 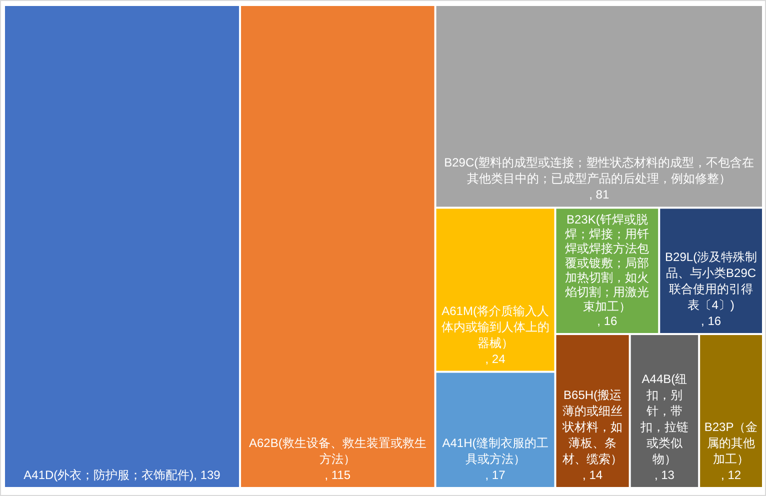 I want to click on data-label: , 13, so click(x=664, y=475).